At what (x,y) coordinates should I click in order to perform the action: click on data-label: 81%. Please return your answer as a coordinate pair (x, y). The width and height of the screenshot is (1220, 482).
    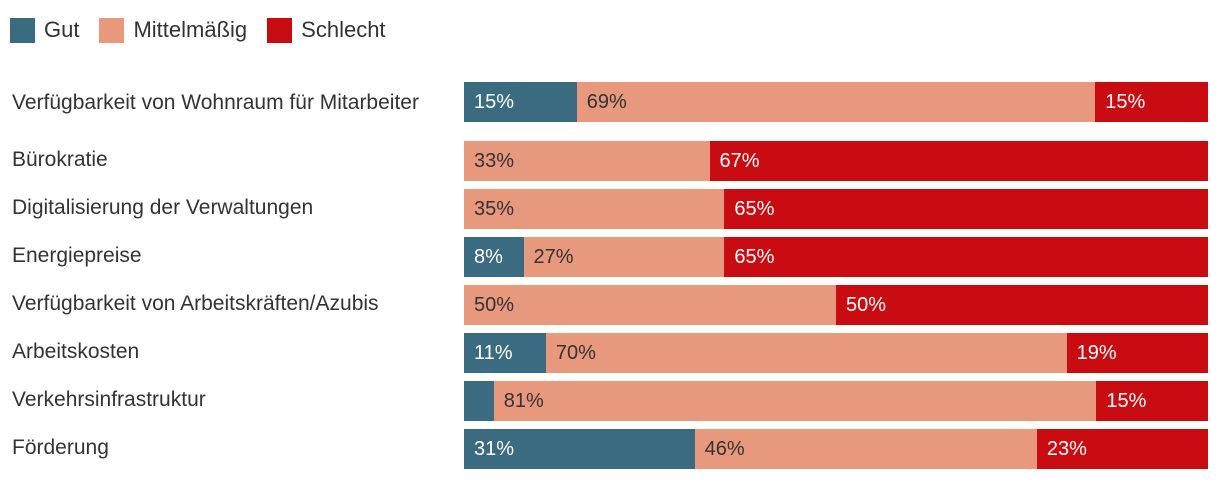
    Looking at the image, I should click on (523, 401).